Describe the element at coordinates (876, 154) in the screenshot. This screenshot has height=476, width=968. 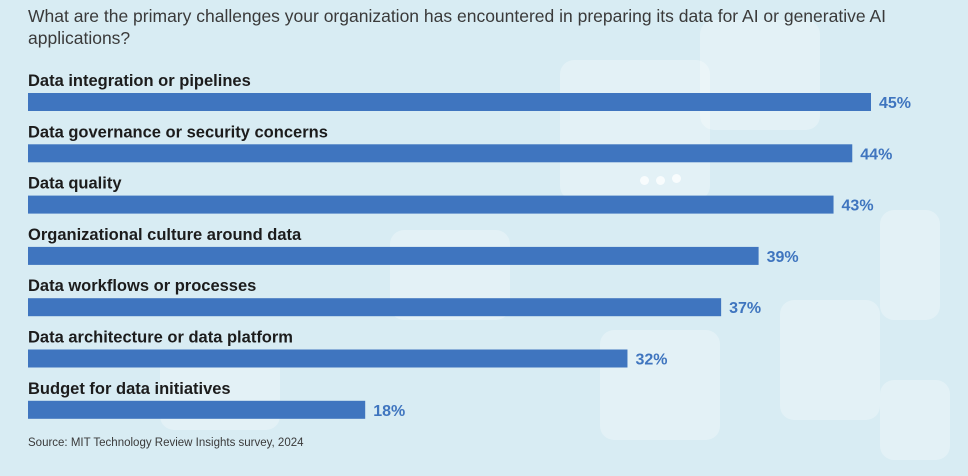
I see `value-label: 44%` at that location.